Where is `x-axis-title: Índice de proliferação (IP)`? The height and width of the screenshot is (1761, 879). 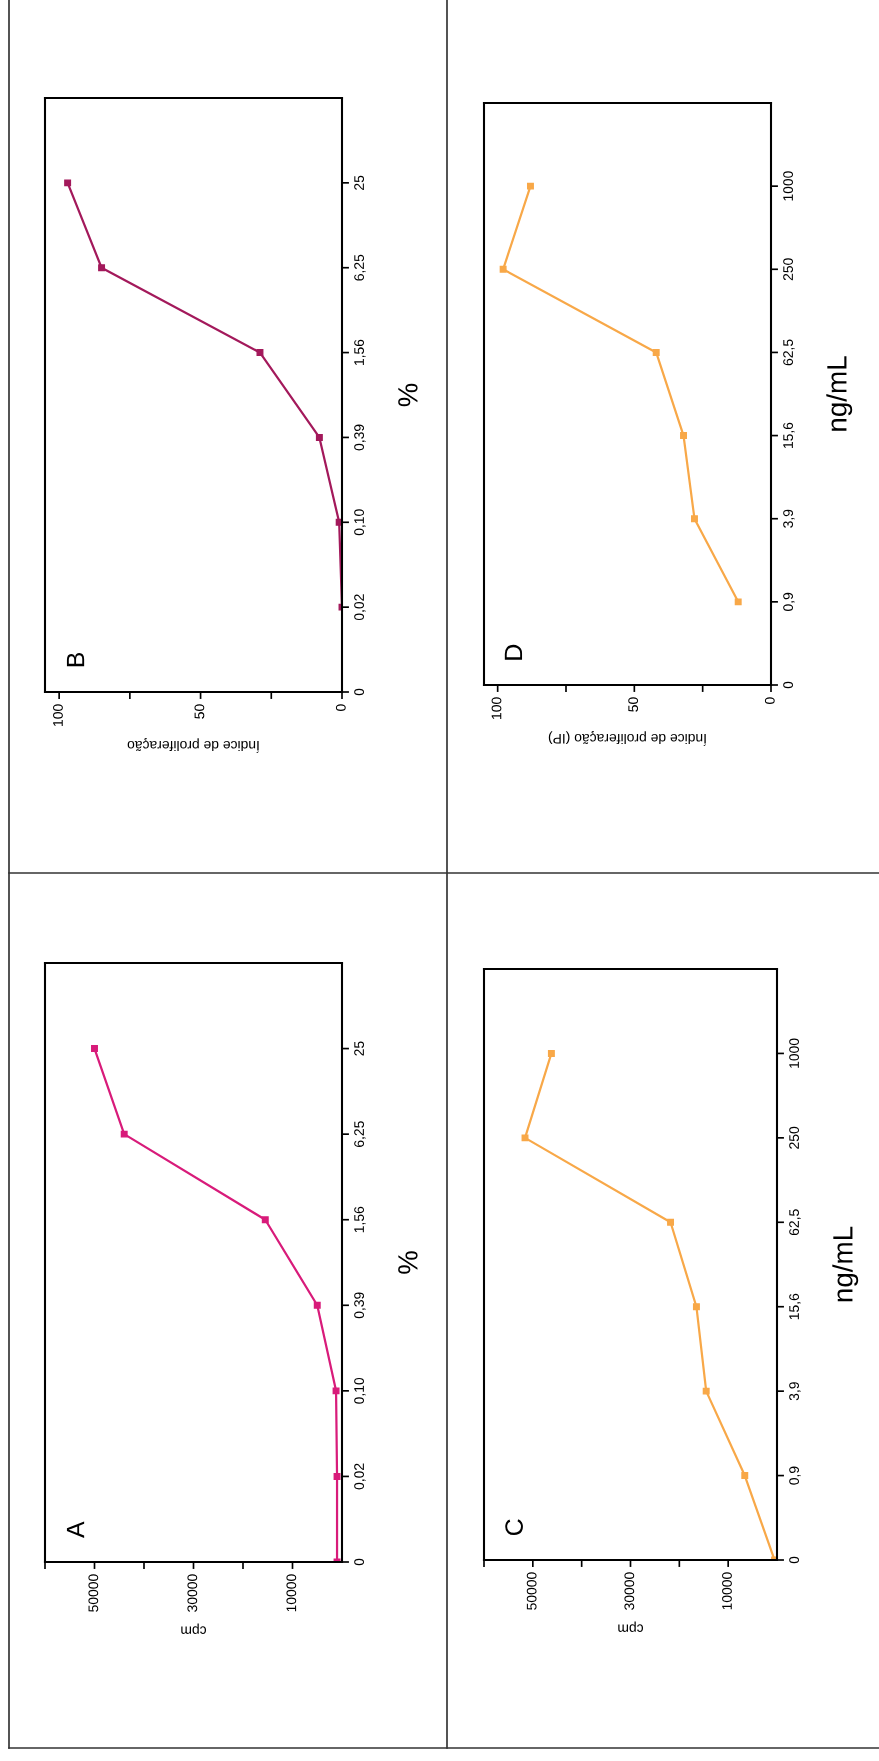
x-axis-title: Índice de proliferação (IP) is located at coordinates (627, 739).